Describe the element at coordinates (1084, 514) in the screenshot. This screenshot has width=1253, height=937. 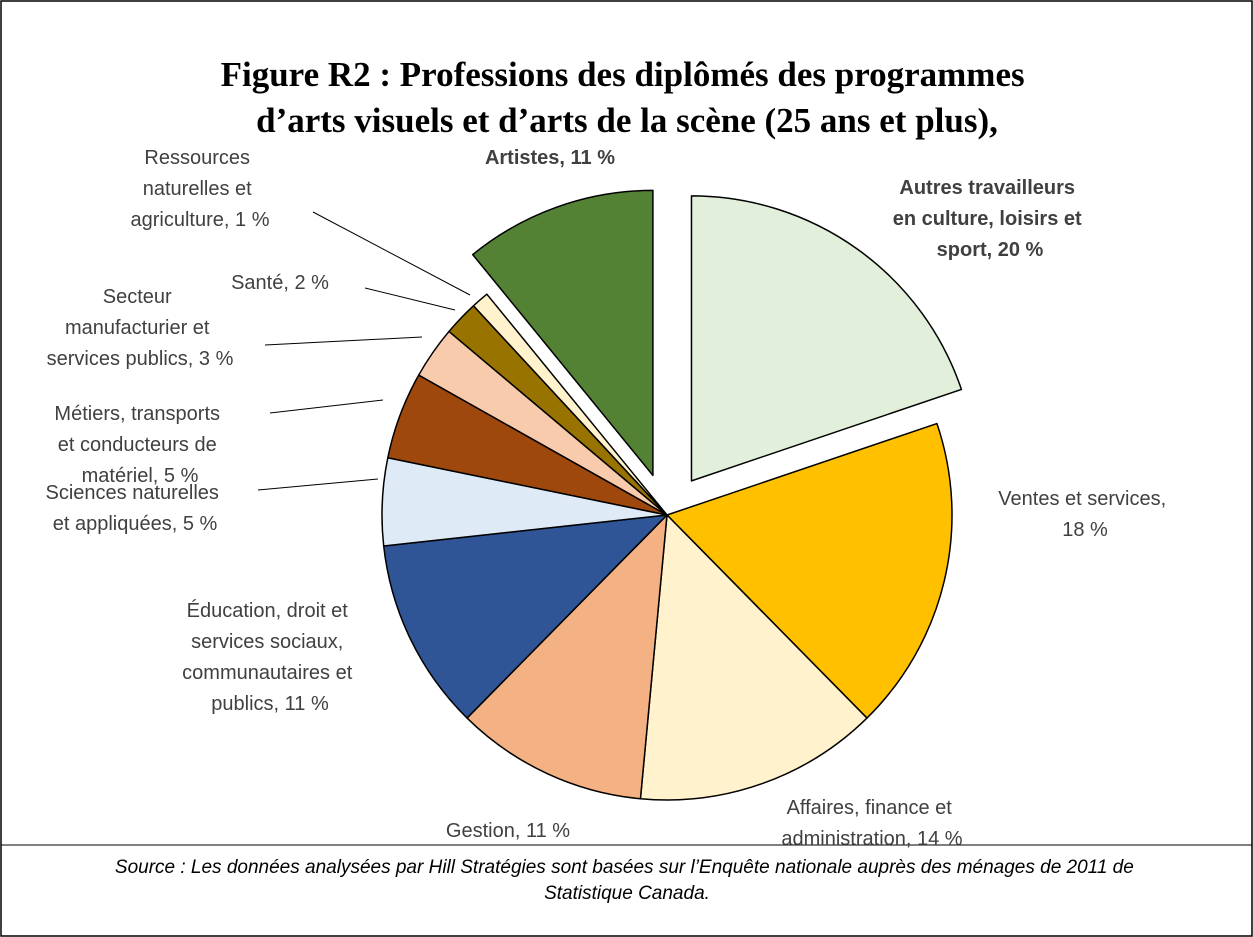
I see `slice-label: Ventes et services, 18 %` at that location.